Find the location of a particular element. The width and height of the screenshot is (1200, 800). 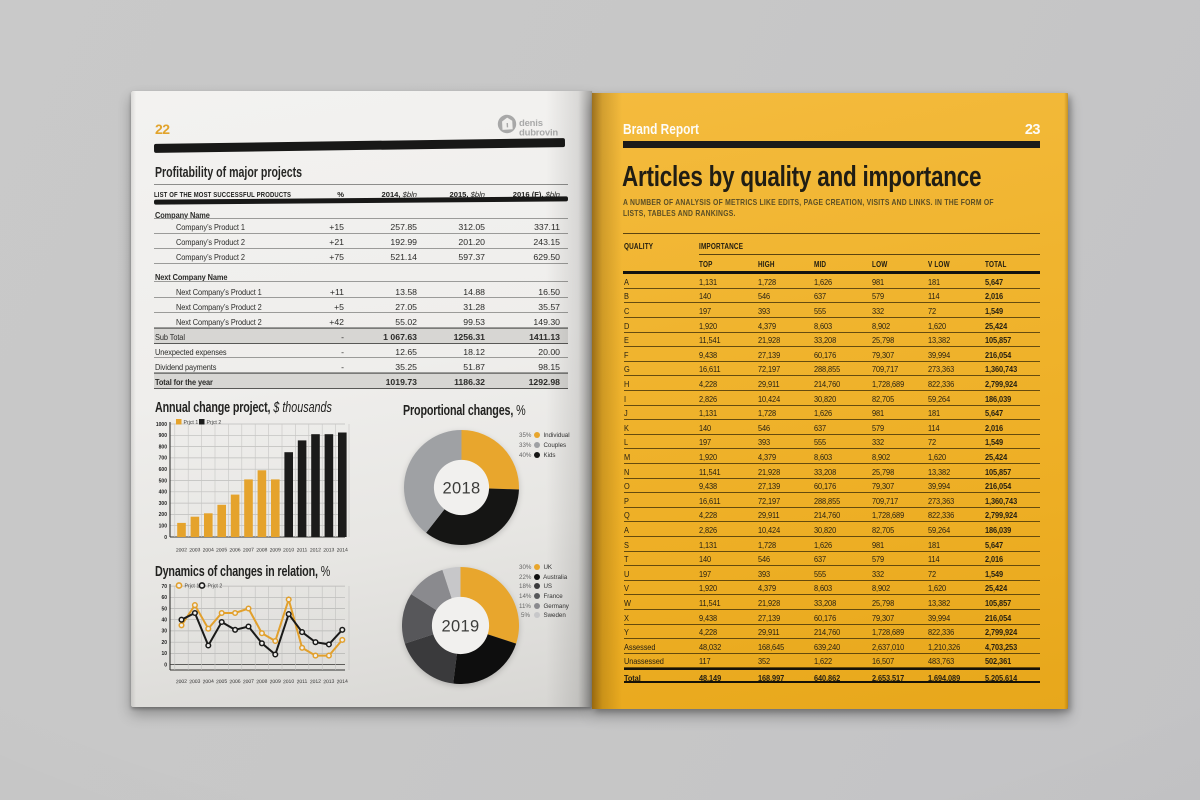

svg-text: 800 is located at coordinates (163, 447).